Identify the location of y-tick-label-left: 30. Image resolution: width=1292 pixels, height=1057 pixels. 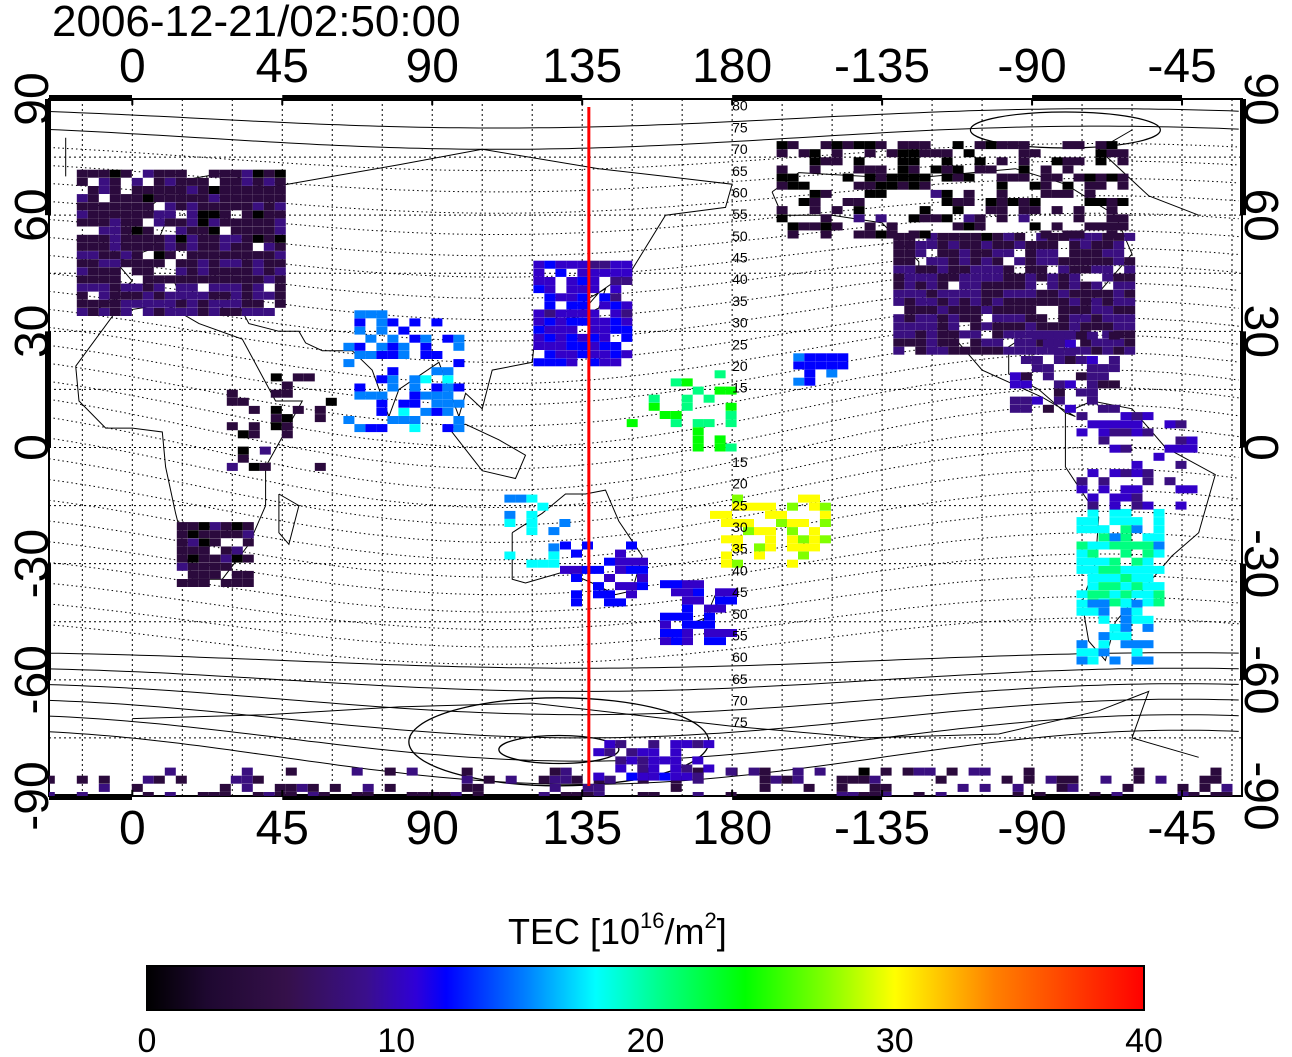
(32, 331).